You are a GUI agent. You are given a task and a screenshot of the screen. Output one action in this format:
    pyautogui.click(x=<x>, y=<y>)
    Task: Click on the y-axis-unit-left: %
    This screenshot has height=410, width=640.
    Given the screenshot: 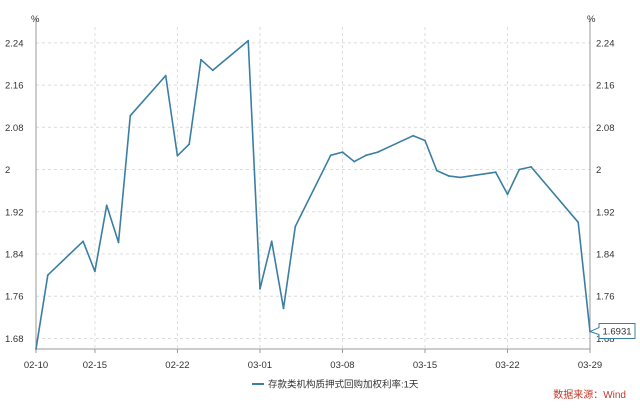 What is the action you would take?
    pyautogui.click(x=35, y=19)
    